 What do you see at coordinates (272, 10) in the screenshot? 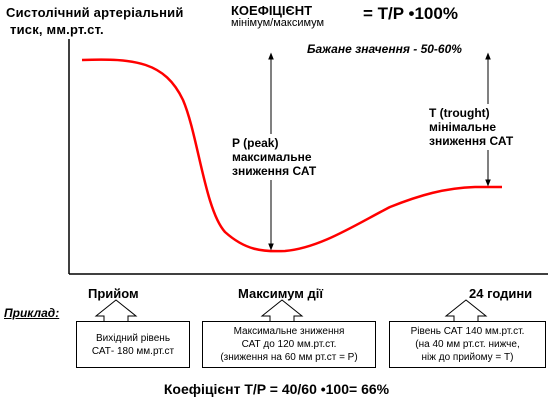
I see `coefficient-title: КОЕФІЦІЄНТ` at bounding box center [272, 10].